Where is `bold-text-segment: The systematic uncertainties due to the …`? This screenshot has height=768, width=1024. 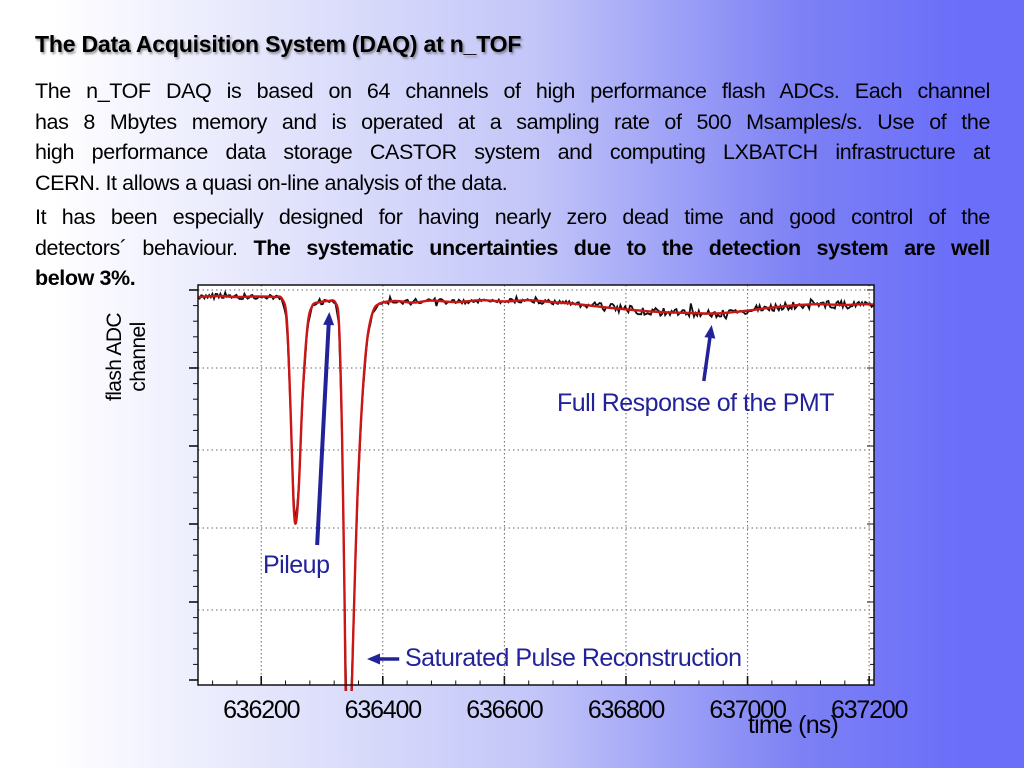
bold-text-segment: The systematic uncertainties due to the … is located at coordinates (621, 247).